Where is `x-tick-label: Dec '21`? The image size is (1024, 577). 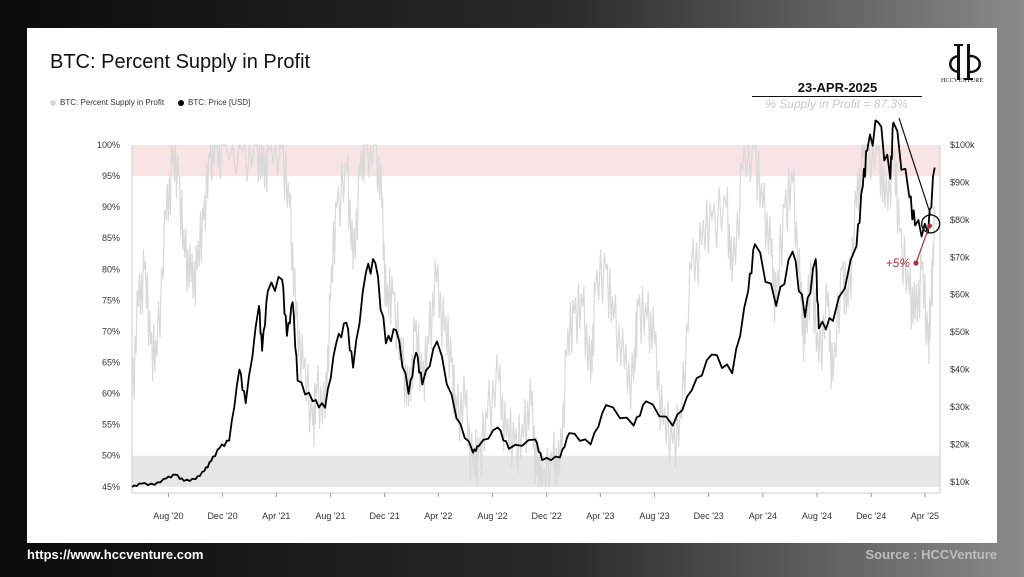 x-tick-label: Dec '21 is located at coordinates (384, 516).